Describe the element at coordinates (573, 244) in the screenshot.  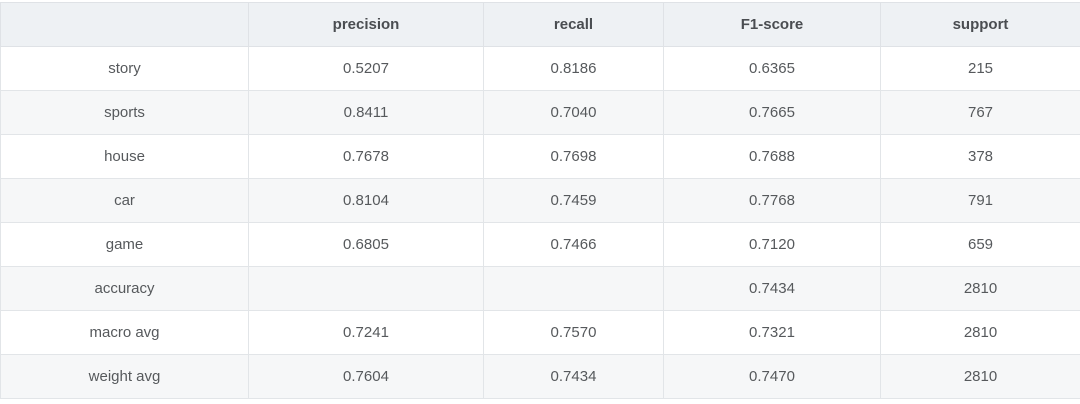
I see `data-cell: 0.7466` at that location.